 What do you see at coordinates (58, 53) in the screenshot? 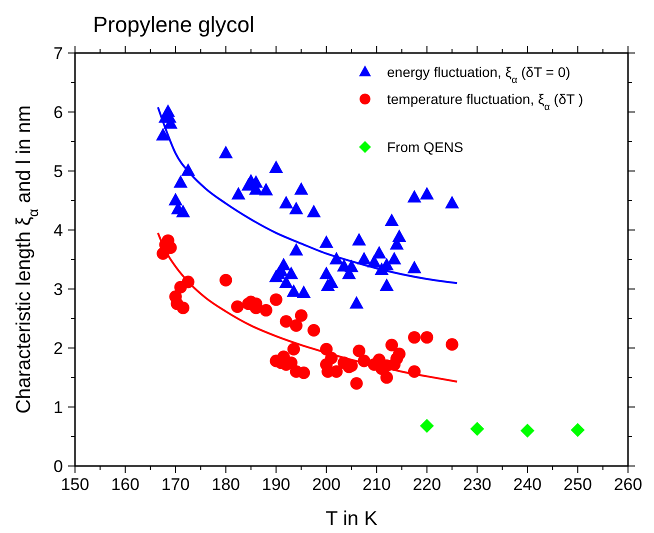
I see `y-tick-label: 7` at bounding box center [58, 53].